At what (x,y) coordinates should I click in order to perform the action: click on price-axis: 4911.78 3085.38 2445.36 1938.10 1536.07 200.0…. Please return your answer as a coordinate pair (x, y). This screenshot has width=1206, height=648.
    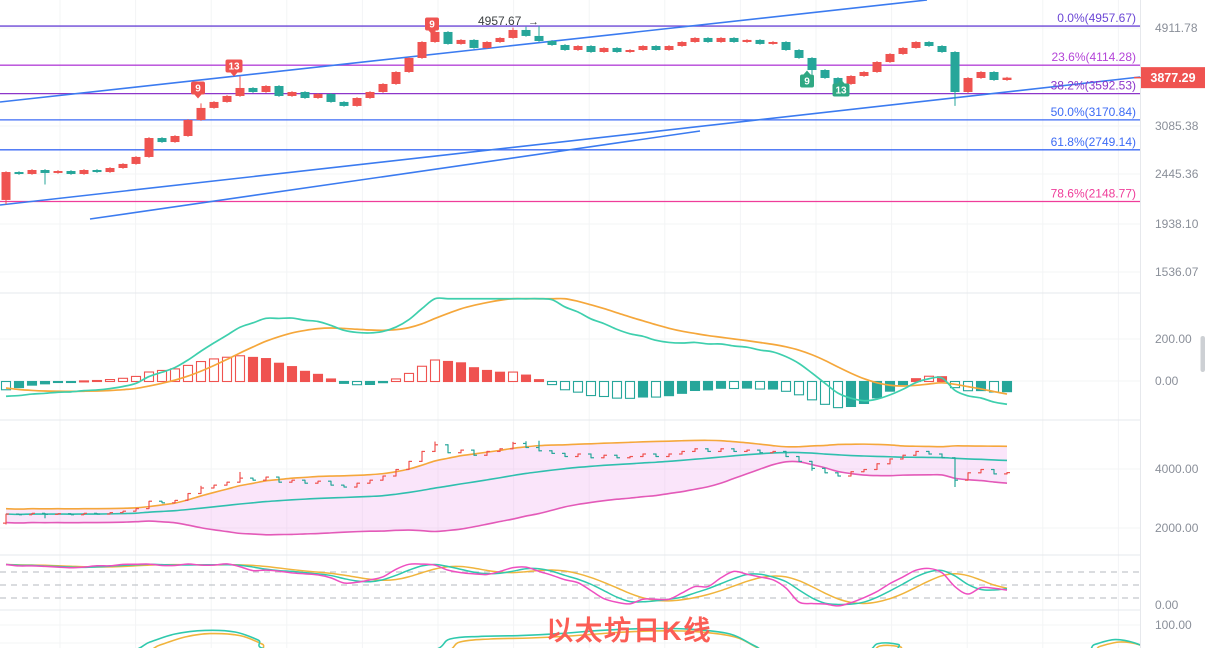
    Looking at the image, I should click on (1173, 324).